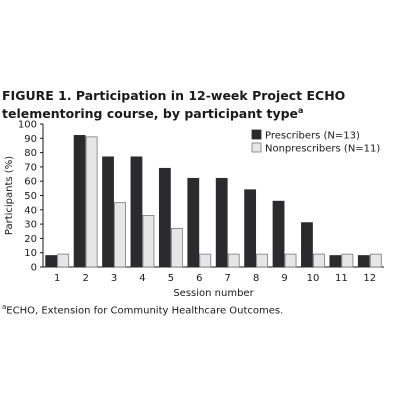  Describe the element at coordinates (114, 278) in the screenshot. I see `x-tick-label: 3` at that location.